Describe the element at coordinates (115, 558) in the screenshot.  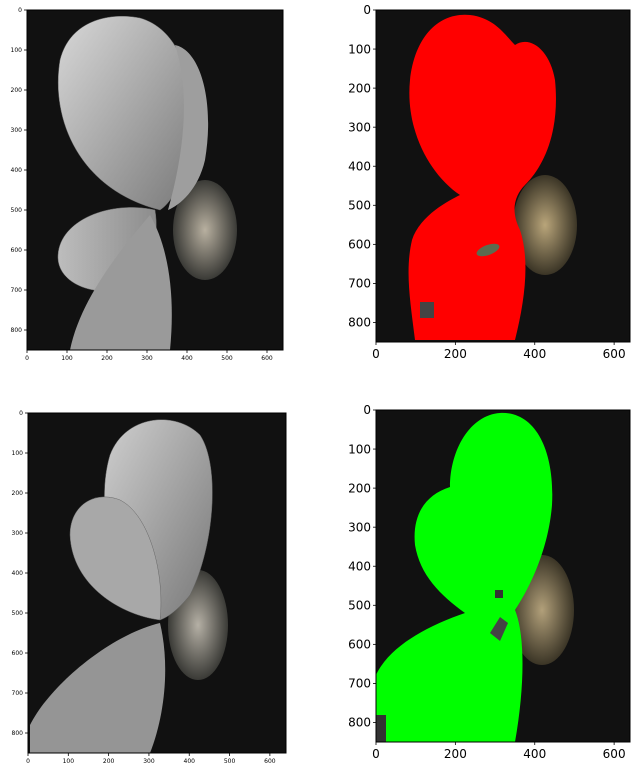
I see `middle-petal` at that location.